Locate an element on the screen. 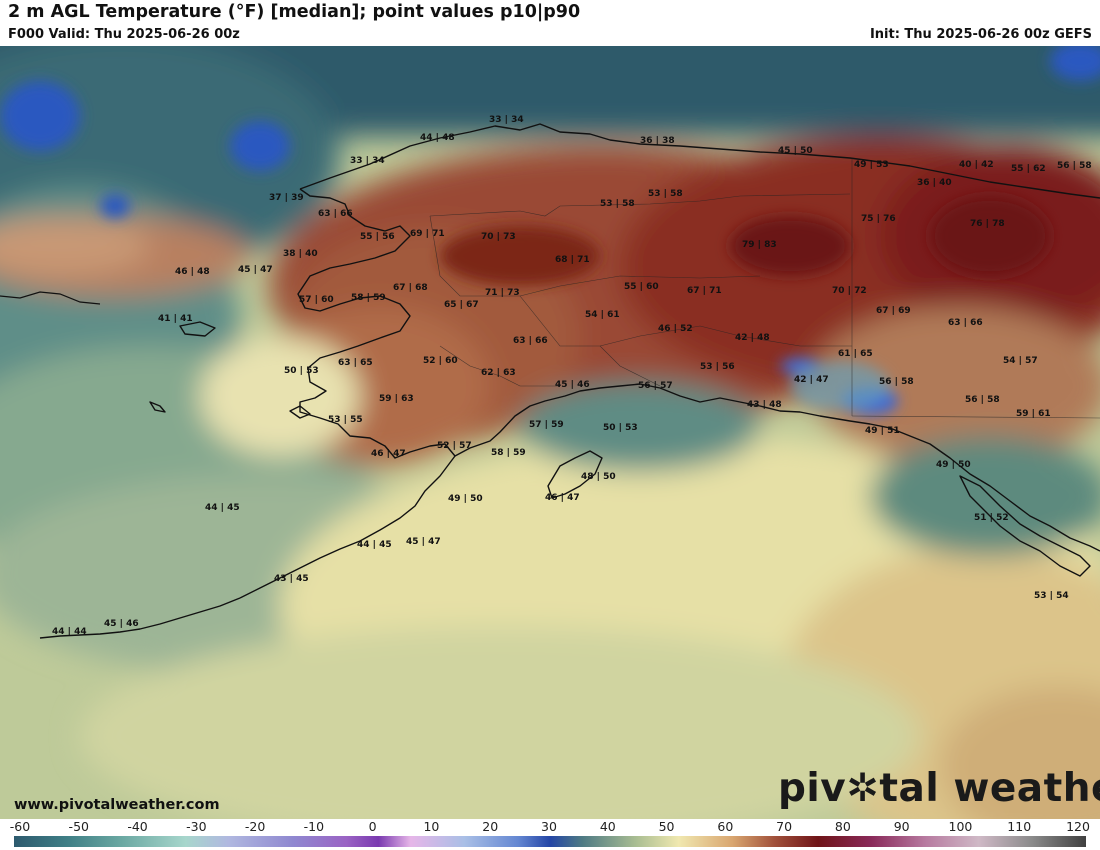 Image resolution: width=1100 pixels, height=850 pixels. point-value: 55 | 62 is located at coordinates (1028, 169).